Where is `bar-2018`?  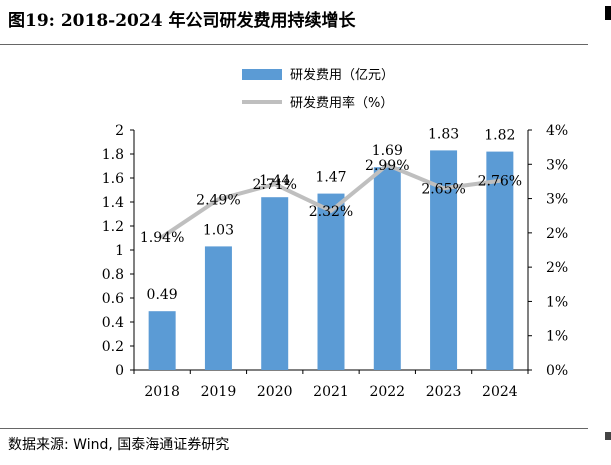
bar-2018 is located at coordinates (162, 340).